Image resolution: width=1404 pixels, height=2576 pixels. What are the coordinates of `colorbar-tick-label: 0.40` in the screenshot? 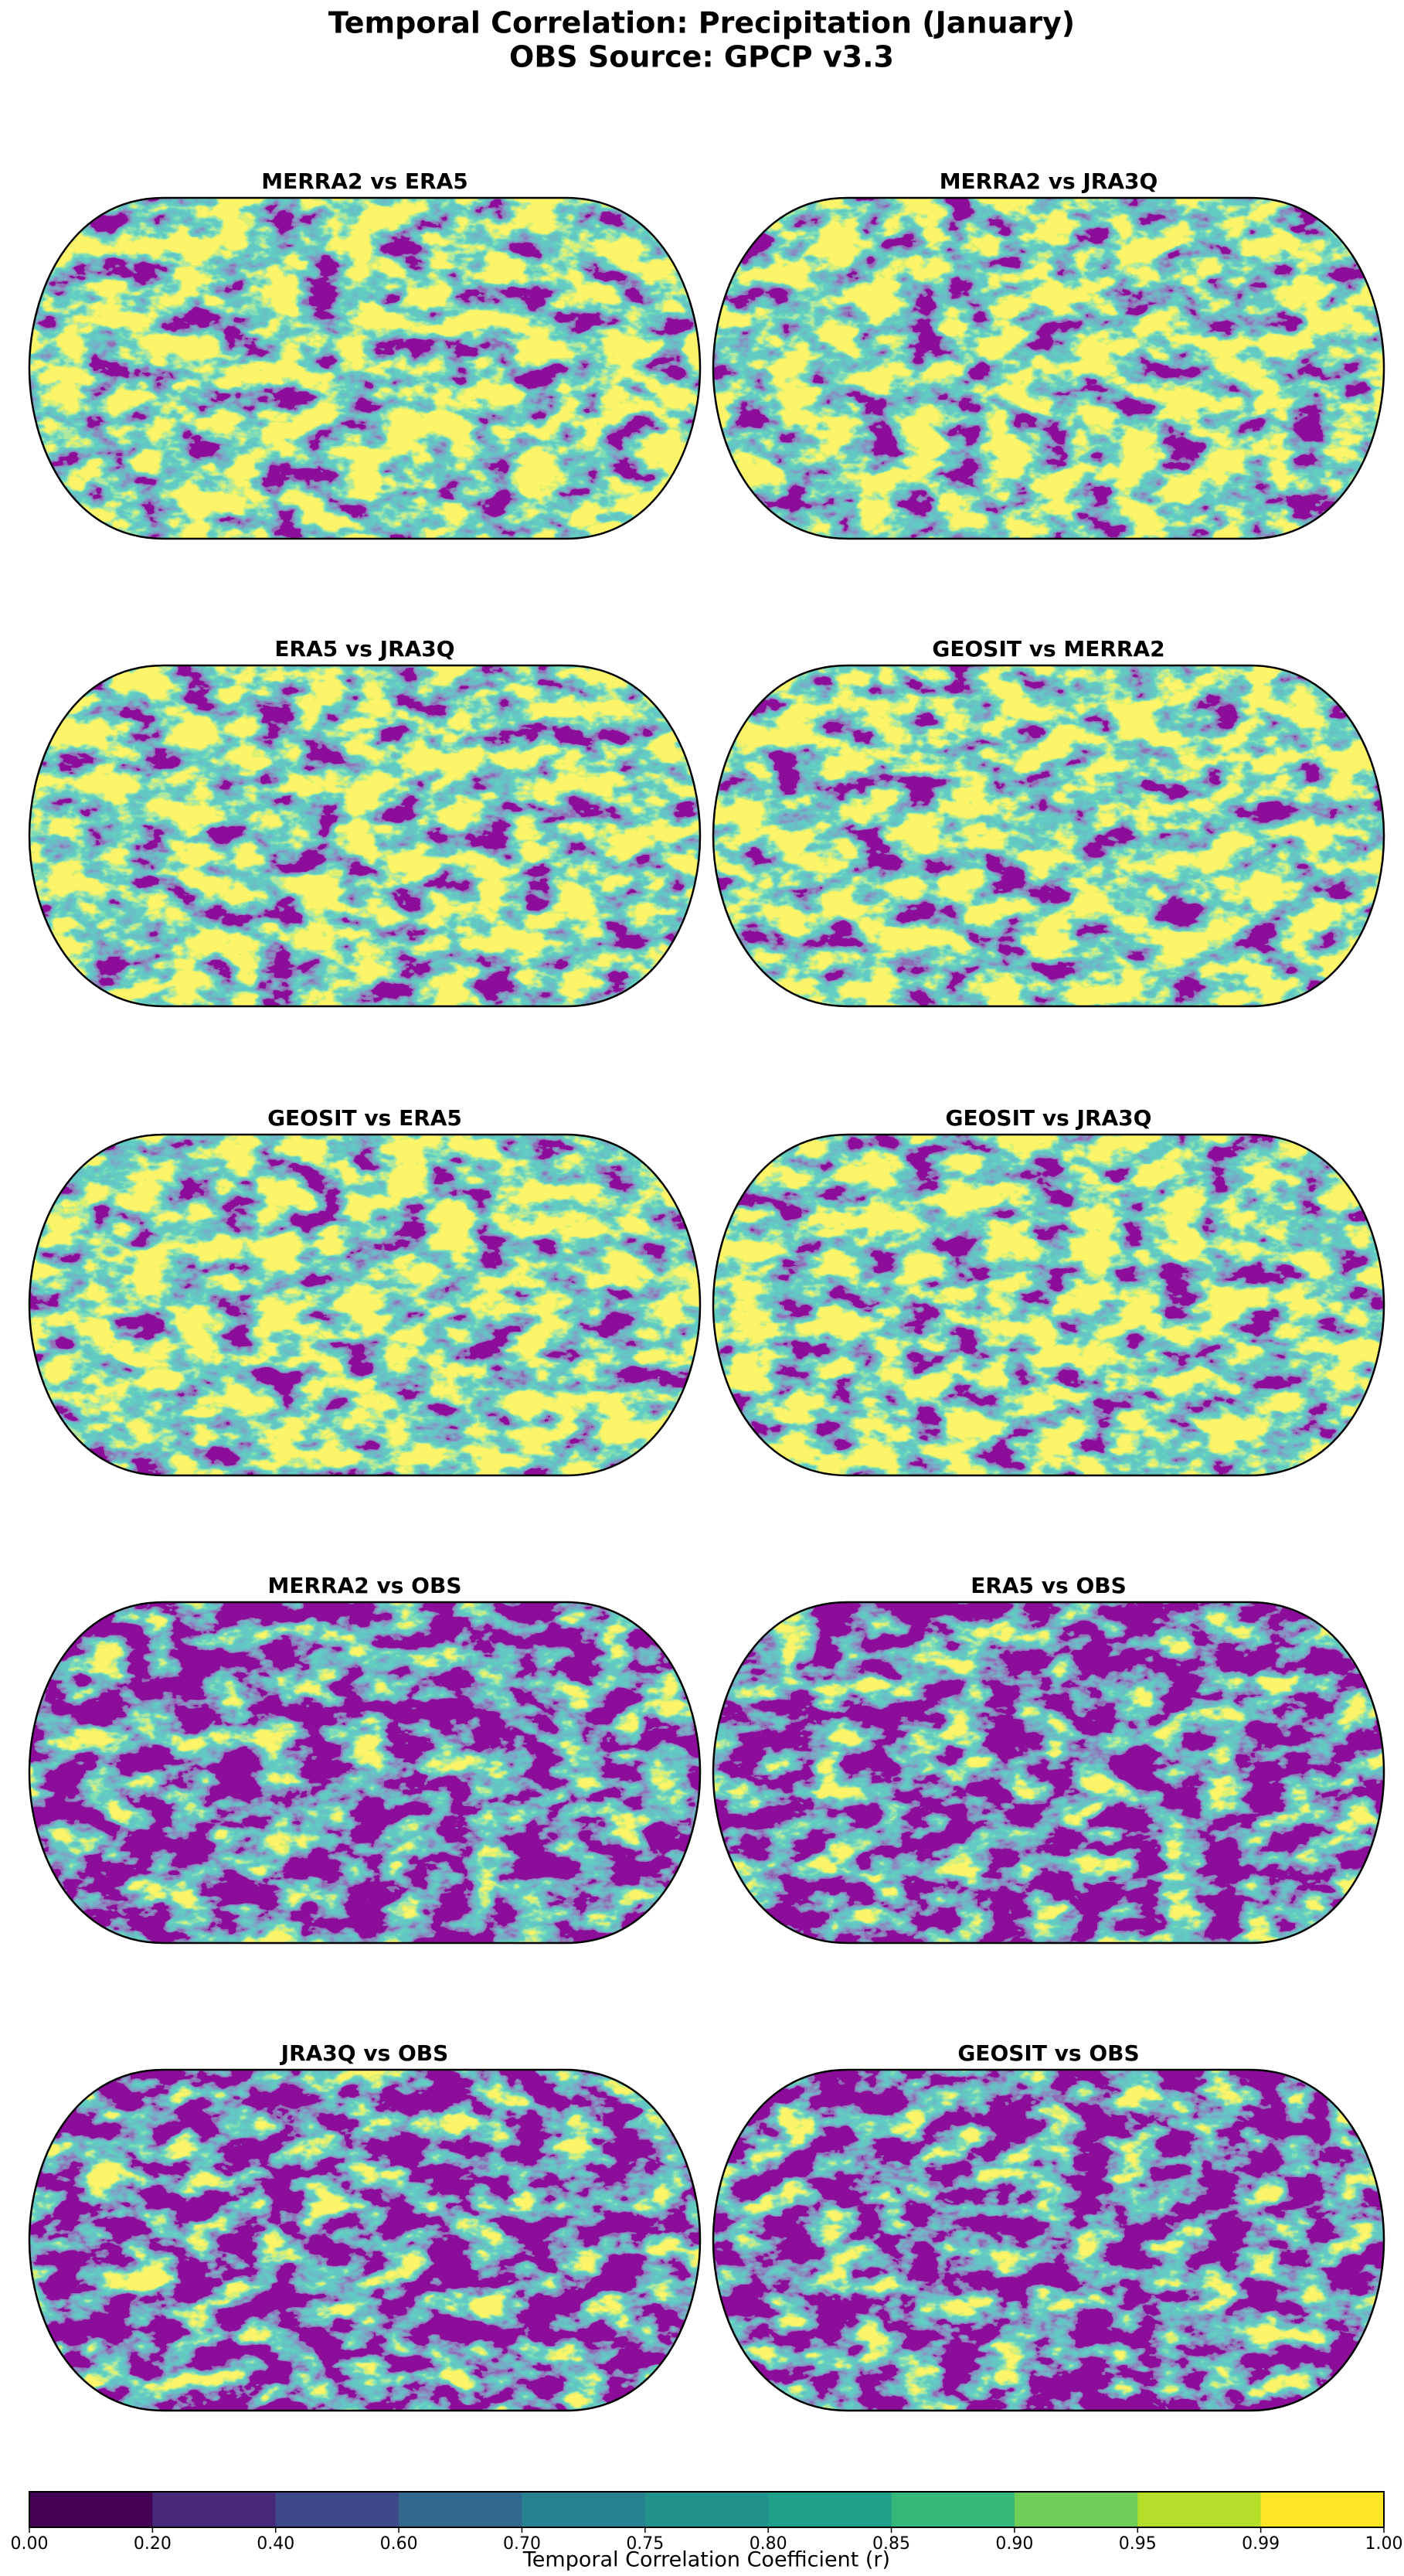 It's located at (275, 2544).